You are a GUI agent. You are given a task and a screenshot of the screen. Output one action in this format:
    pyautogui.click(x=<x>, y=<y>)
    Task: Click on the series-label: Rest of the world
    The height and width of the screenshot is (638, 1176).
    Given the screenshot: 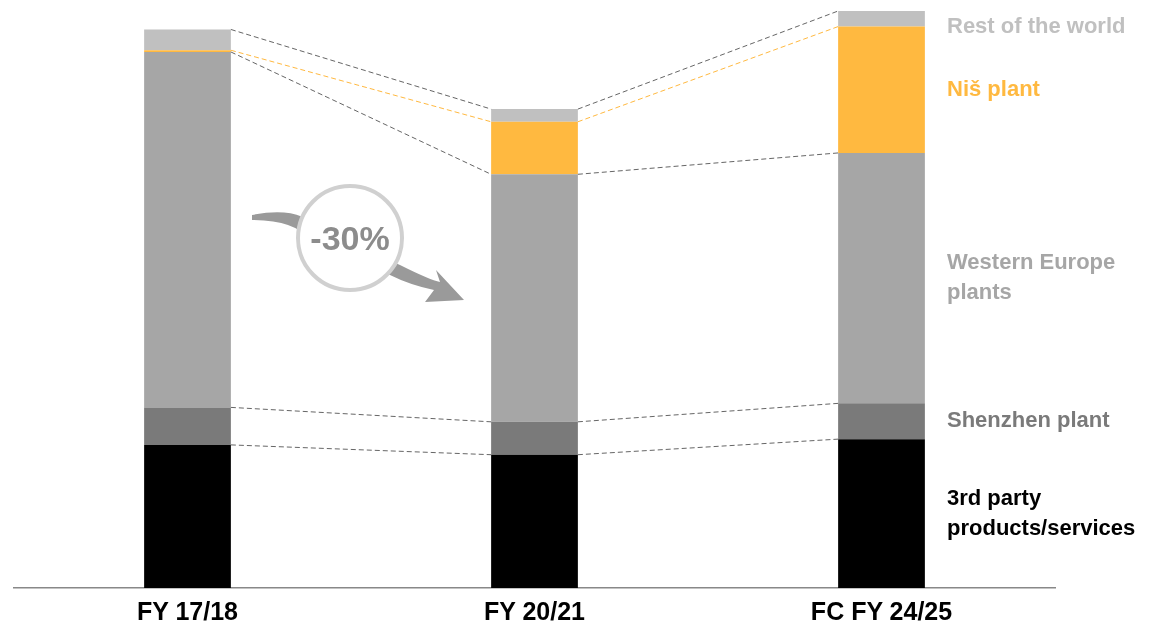 What is the action you would take?
    pyautogui.click(x=1036, y=25)
    